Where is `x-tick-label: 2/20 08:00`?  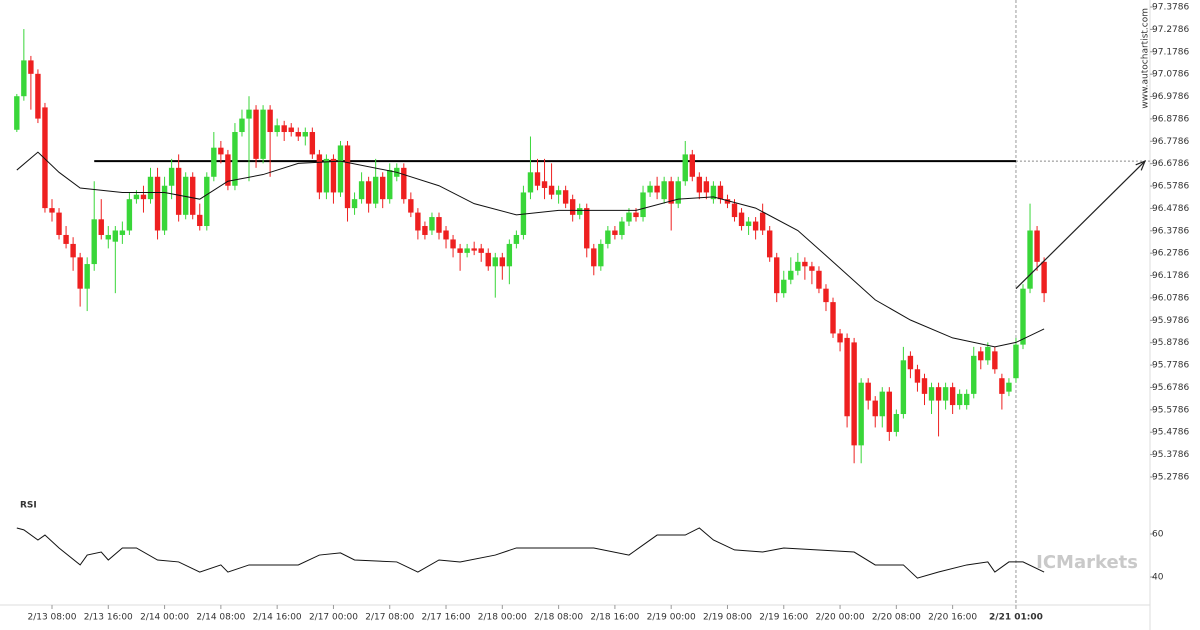
x-tick-label: 2/20 08:00 is located at coordinates (896, 618).